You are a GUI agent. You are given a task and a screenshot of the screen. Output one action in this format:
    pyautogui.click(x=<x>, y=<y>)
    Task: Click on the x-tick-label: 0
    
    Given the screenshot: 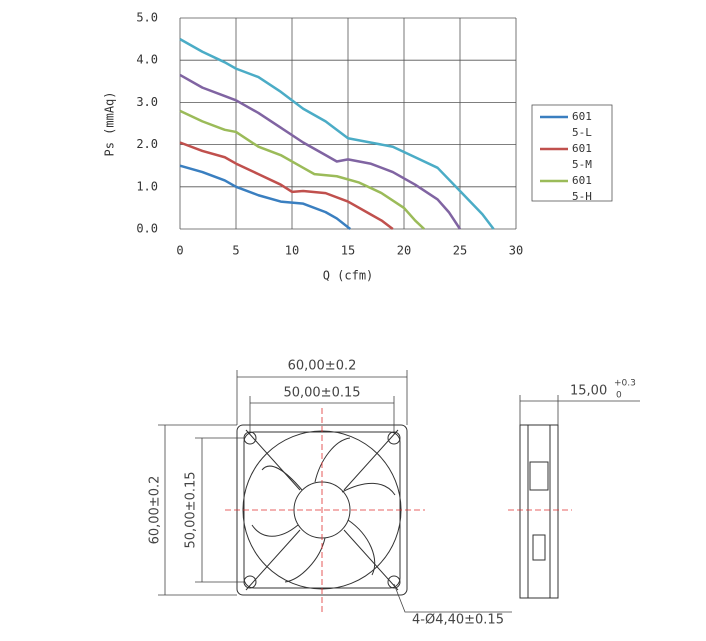 What is the action you would take?
    pyautogui.click(x=179, y=251)
    